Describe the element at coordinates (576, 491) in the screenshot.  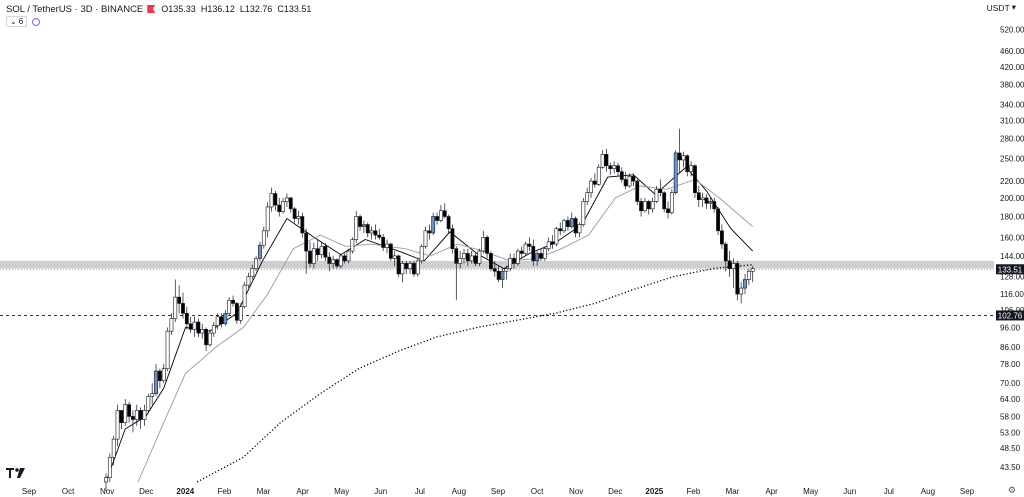
I see `time-tick-label: Nov` at that location.